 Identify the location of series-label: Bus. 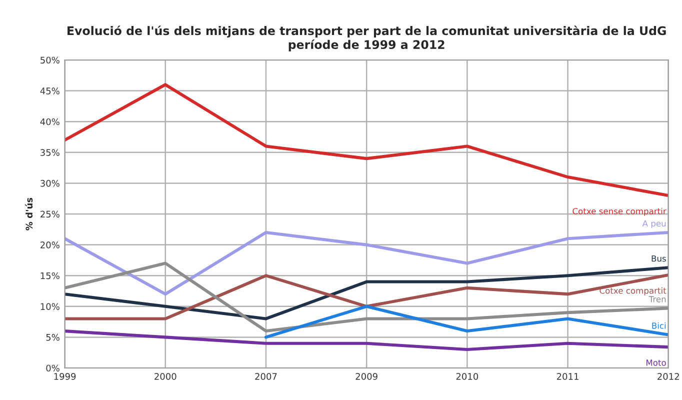
(659, 258).